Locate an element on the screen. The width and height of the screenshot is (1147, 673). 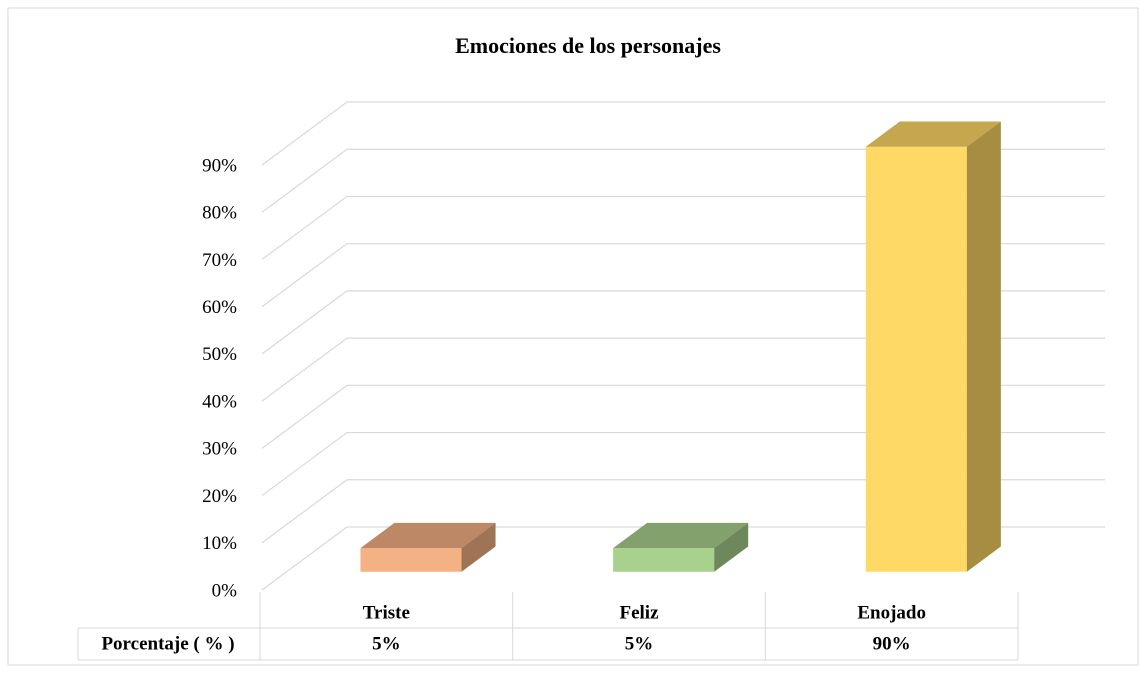
y-tick-label: 60% is located at coordinates (219, 307).